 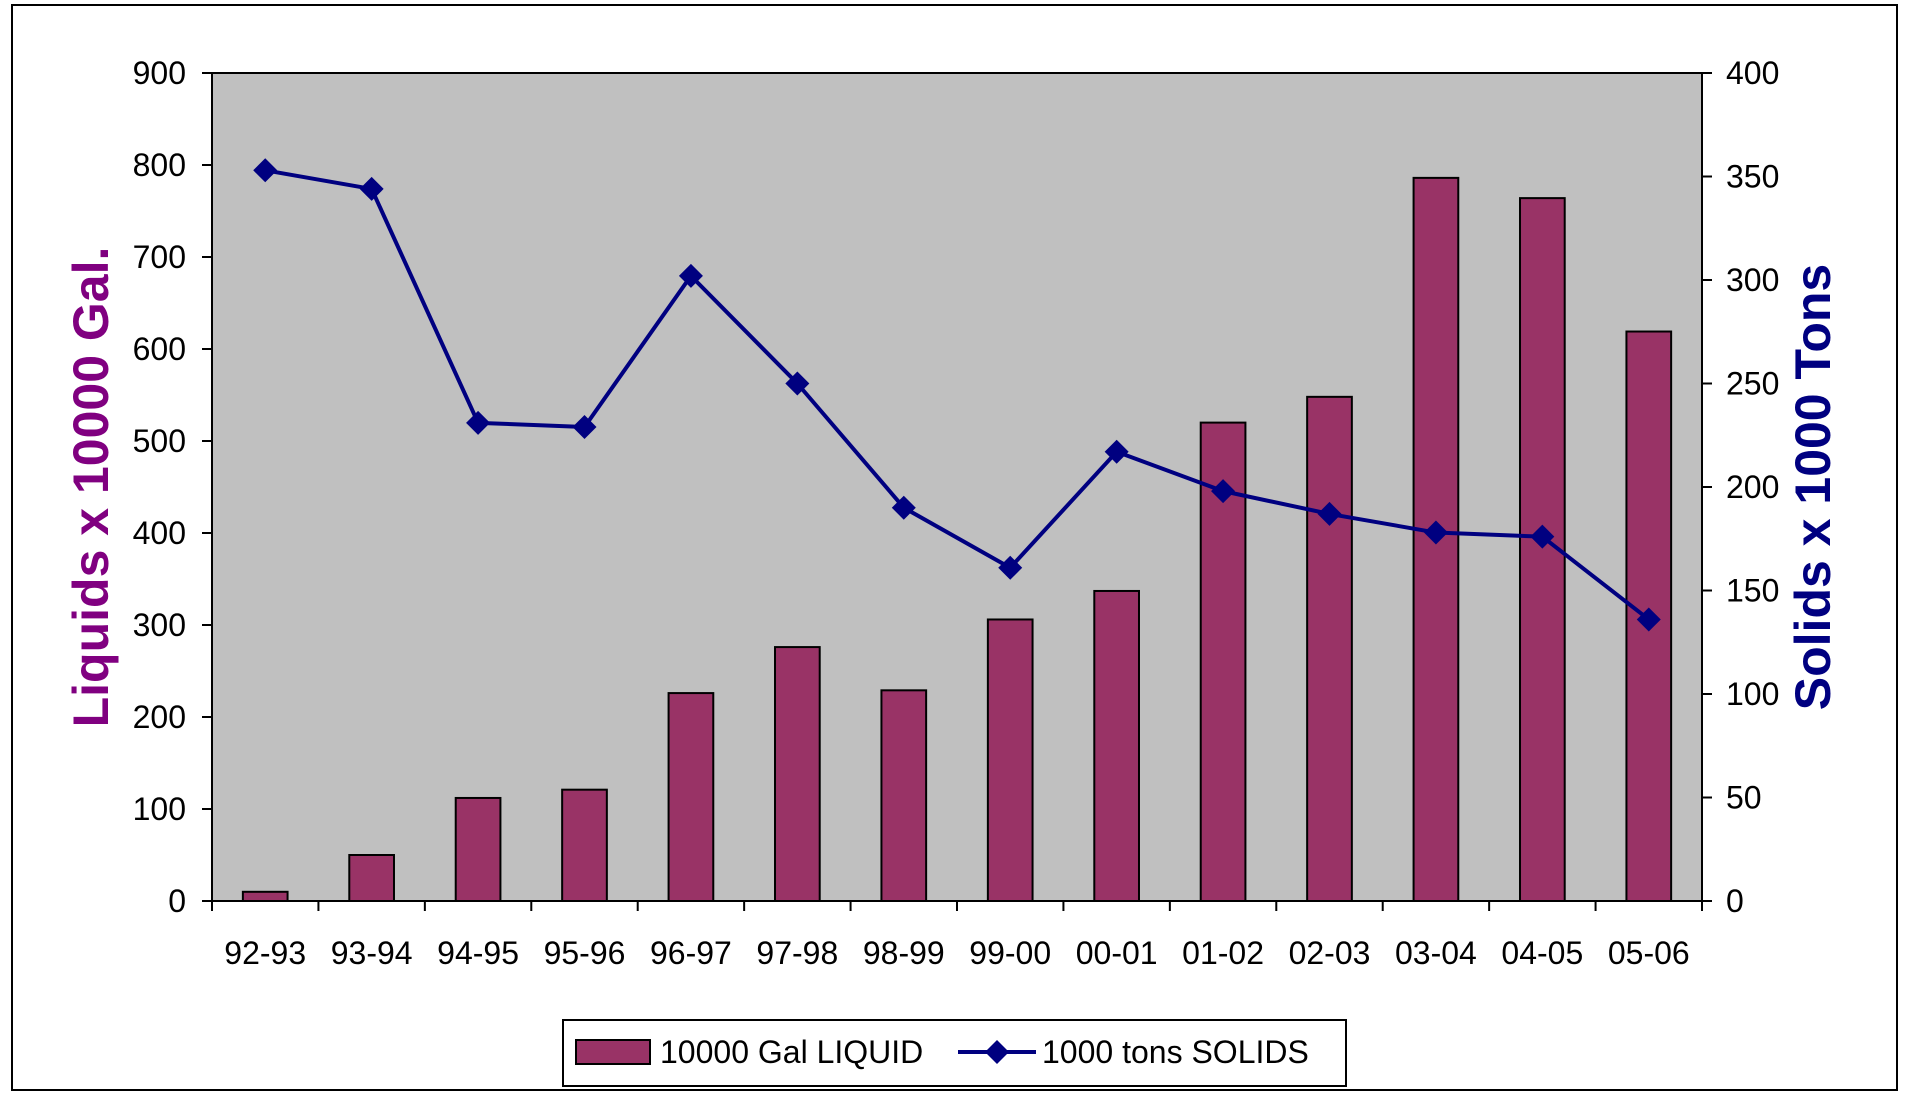 I want to click on left-tick-label: 700, so click(x=159, y=257).